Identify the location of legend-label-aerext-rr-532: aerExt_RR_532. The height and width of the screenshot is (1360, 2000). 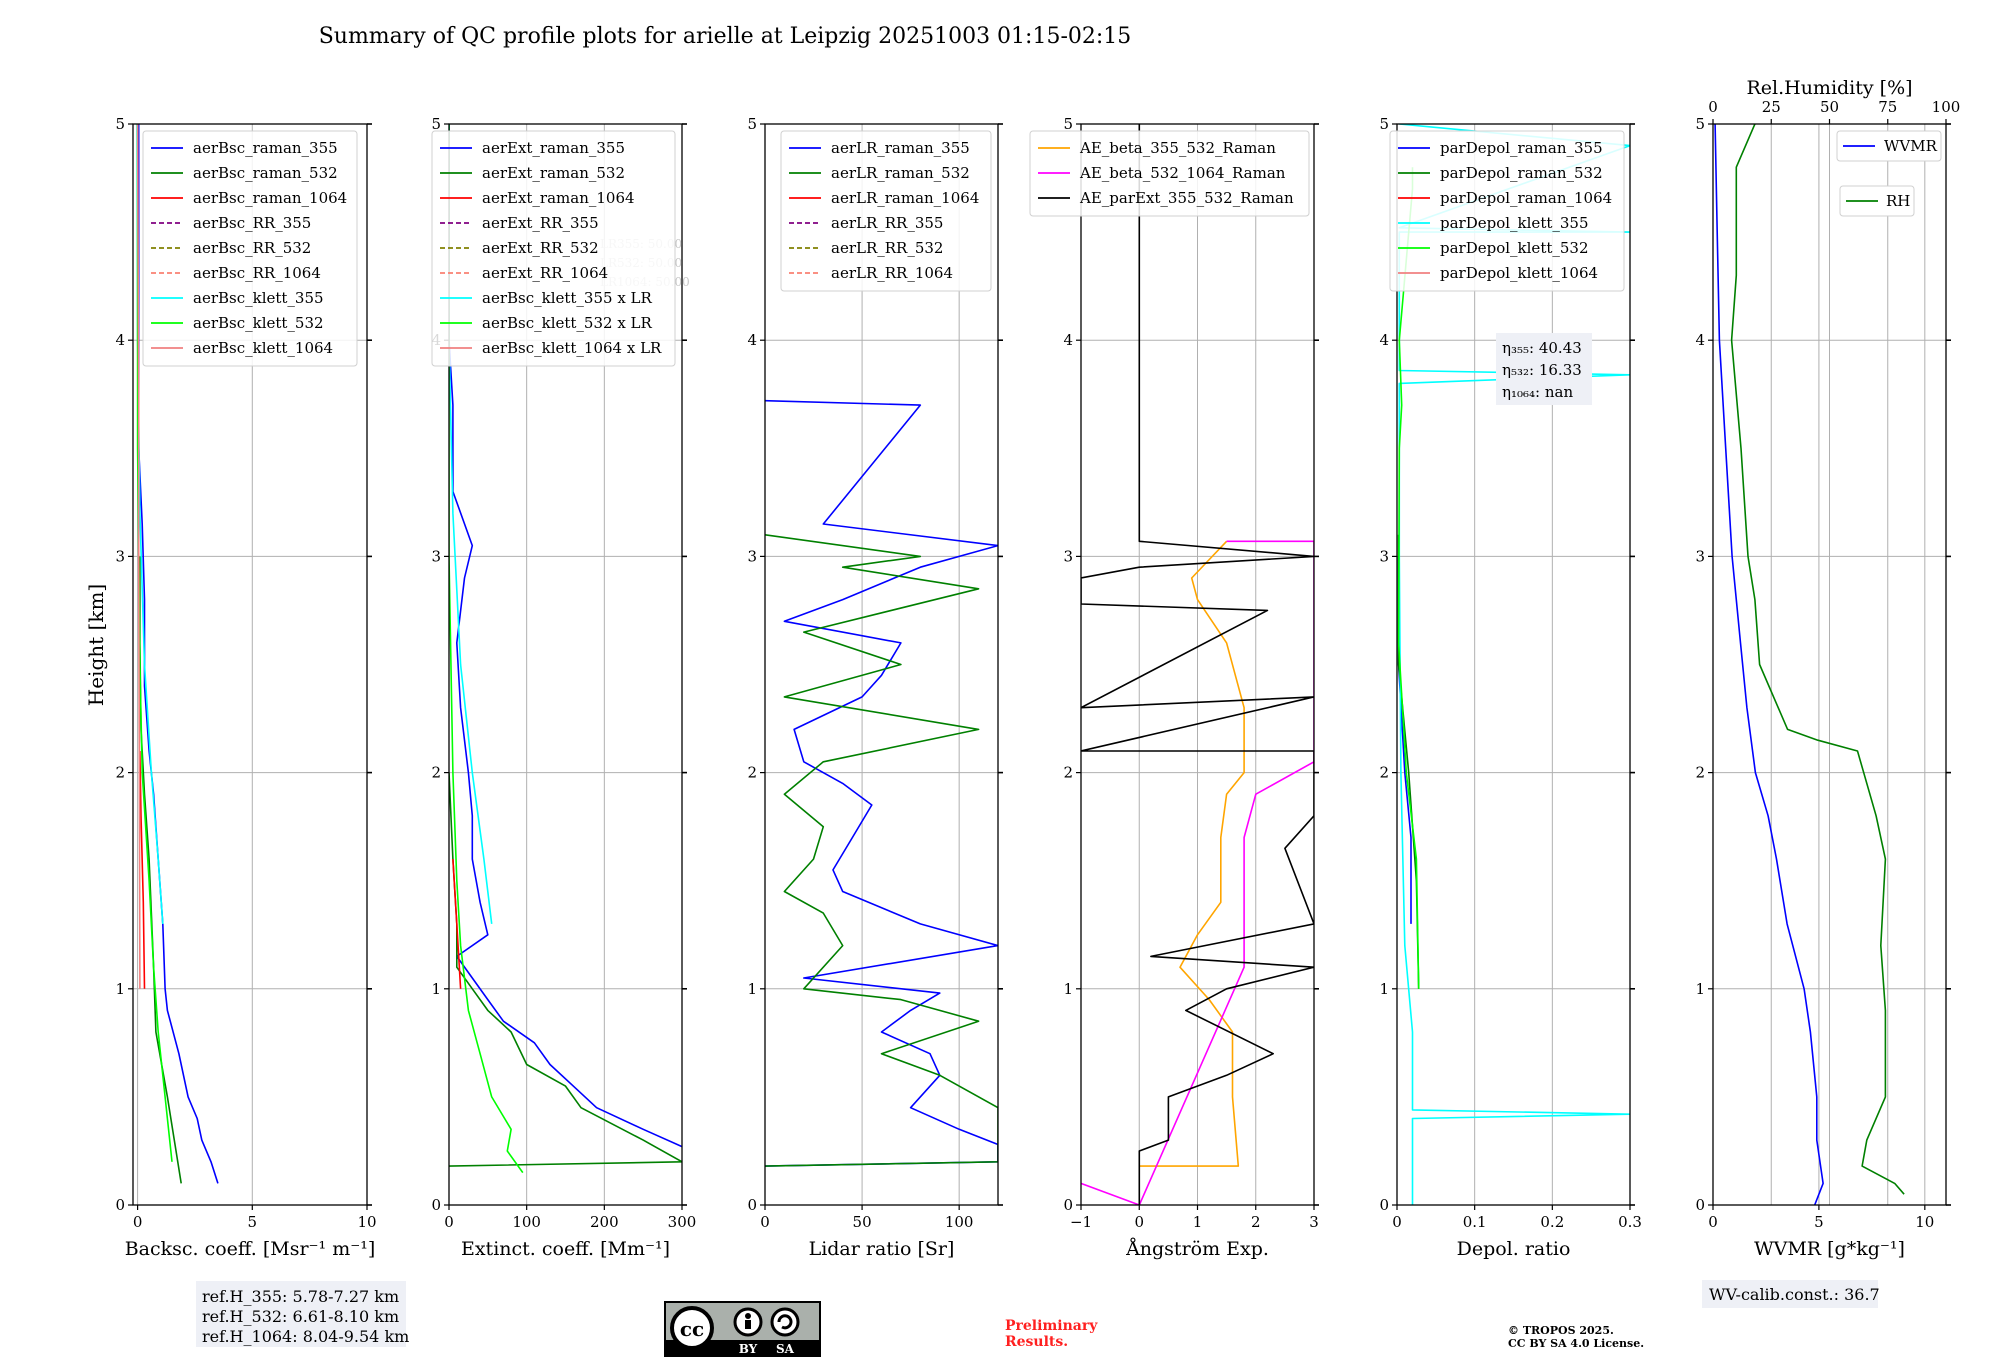
(540, 248).